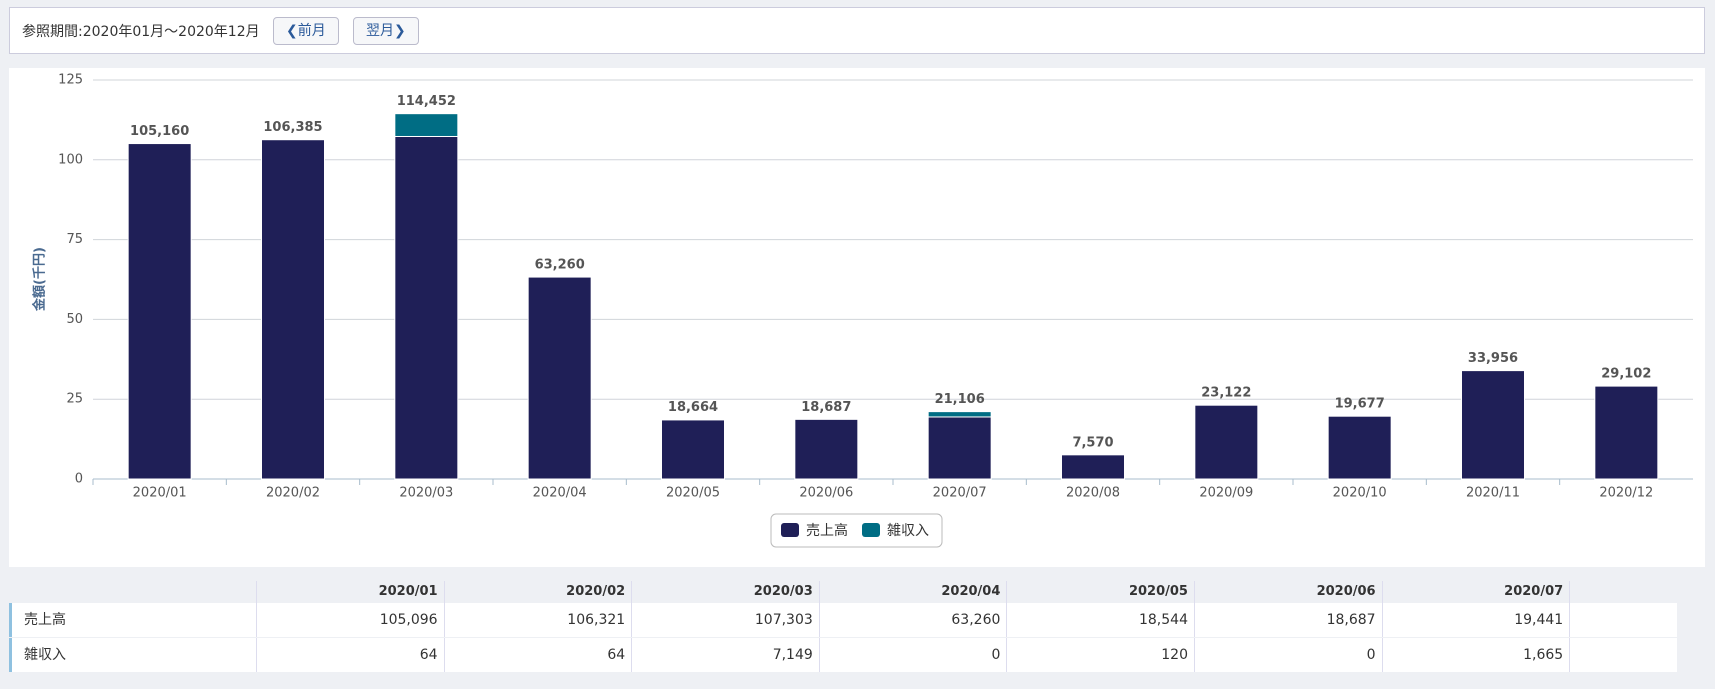  Describe the element at coordinates (79, 479) in the screenshot. I see `y-tick-label: 0` at that location.